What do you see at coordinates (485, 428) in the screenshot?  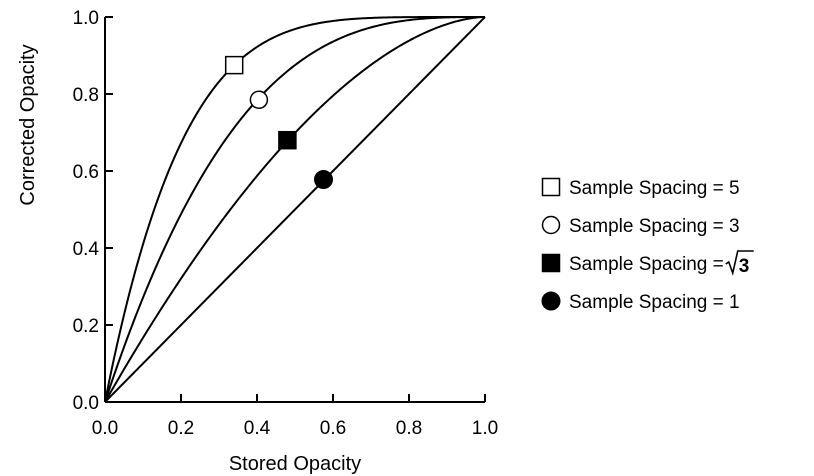 I see `x-tick-label: 1.0` at bounding box center [485, 428].